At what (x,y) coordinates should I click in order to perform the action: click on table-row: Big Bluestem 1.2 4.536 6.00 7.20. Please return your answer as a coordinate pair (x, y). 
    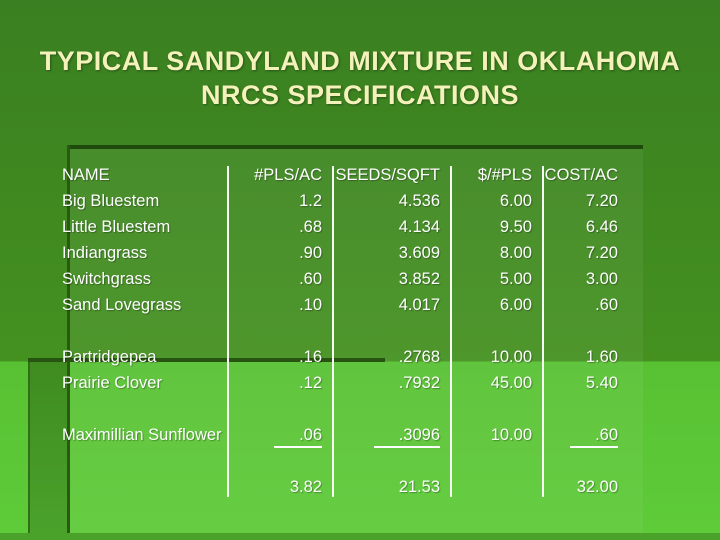
    Looking at the image, I should click on (345, 201).